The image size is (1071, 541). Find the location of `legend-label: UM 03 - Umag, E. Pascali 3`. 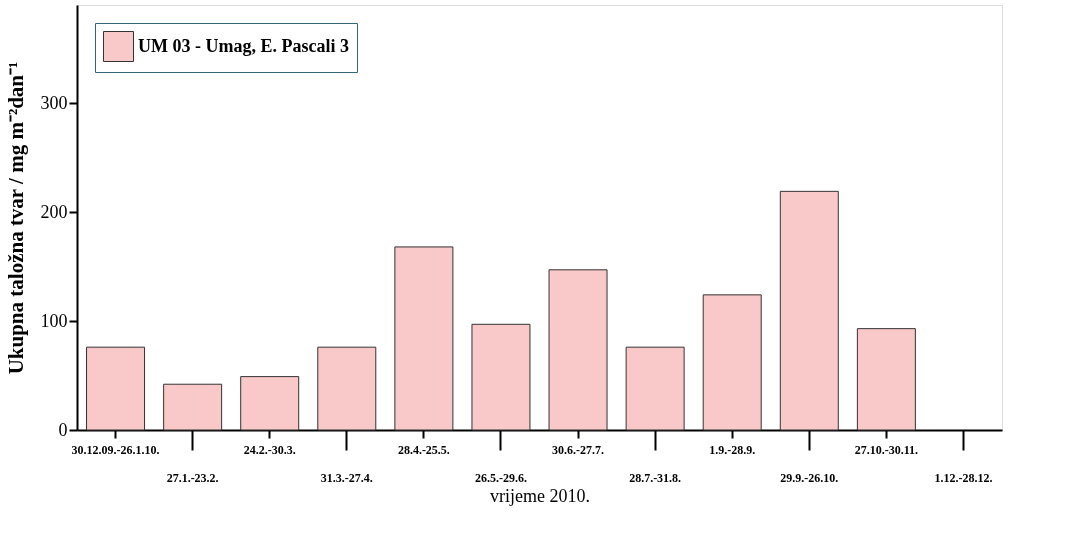

legend-label: UM 03 - Umag, E. Pascali 3 is located at coordinates (243, 45).